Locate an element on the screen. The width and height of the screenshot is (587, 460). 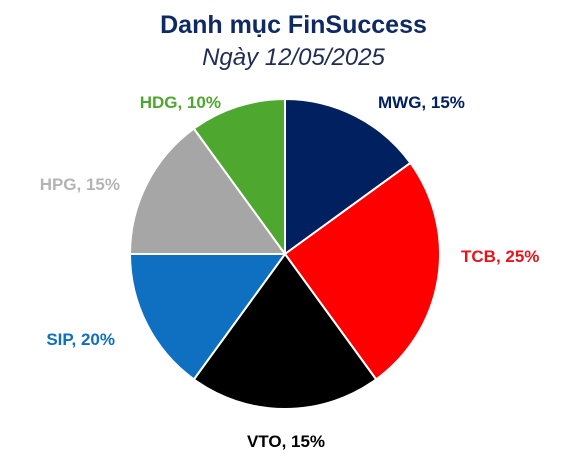
pie-slice-tcb is located at coordinates (362, 271).